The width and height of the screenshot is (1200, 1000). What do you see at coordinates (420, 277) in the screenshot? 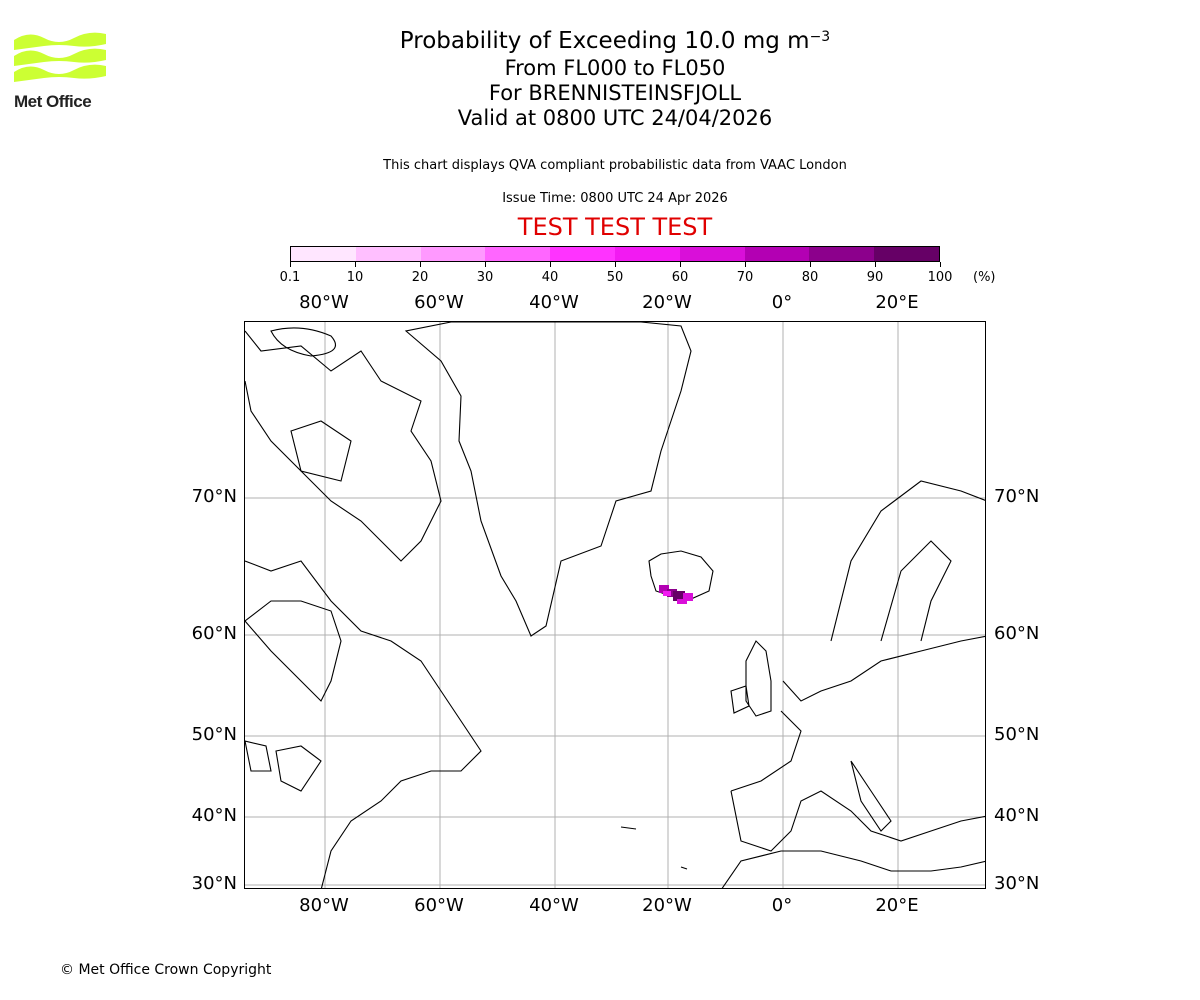
I see `colorbar-label: 20` at bounding box center [420, 277].